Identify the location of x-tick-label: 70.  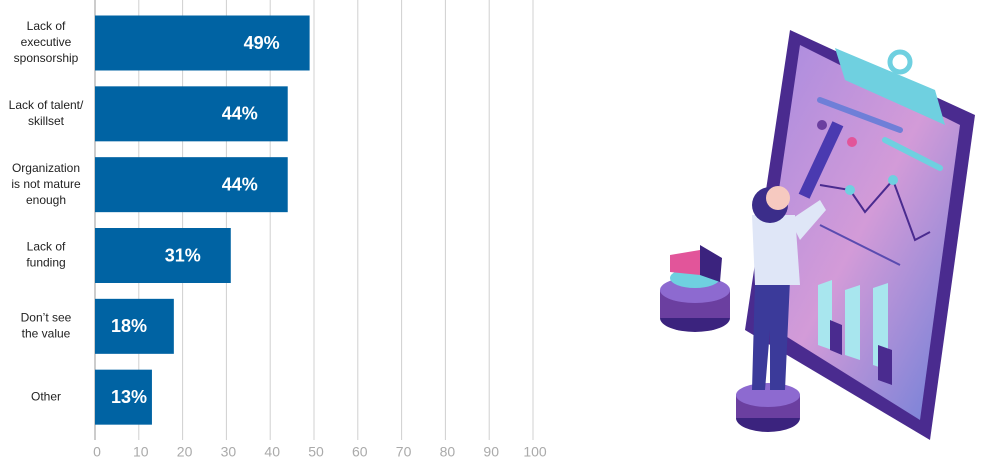
(404, 452).